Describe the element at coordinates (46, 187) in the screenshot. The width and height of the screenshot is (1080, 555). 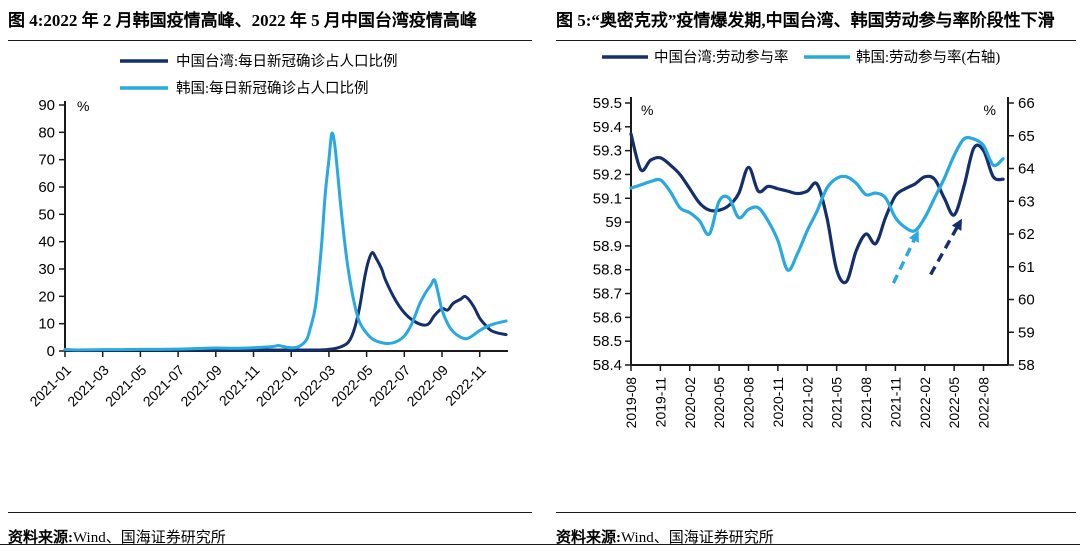
I see `y-axis-tick-label: 60` at that location.